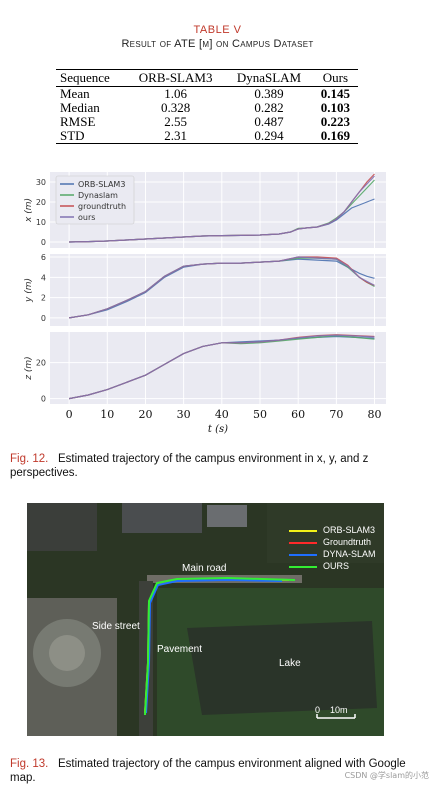 The width and height of the screenshot is (435, 787). What do you see at coordinates (102, 206) in the screenshot?
I see `legend-label: groundtruth` at bounding box center [102, 206].